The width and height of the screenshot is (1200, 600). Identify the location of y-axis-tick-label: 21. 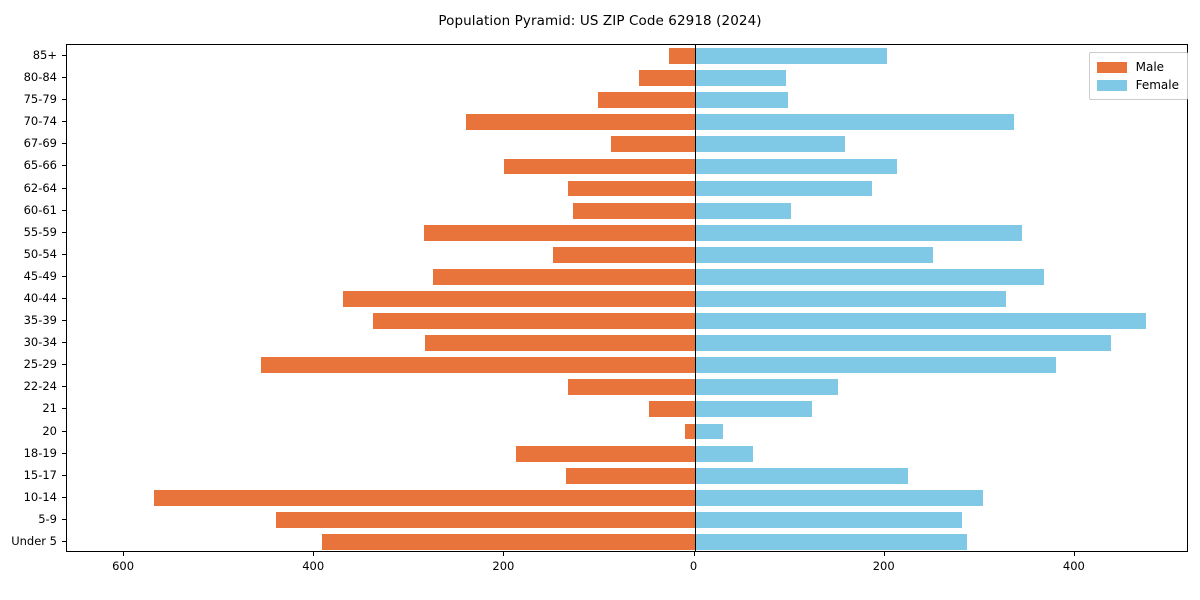
(49, 408).